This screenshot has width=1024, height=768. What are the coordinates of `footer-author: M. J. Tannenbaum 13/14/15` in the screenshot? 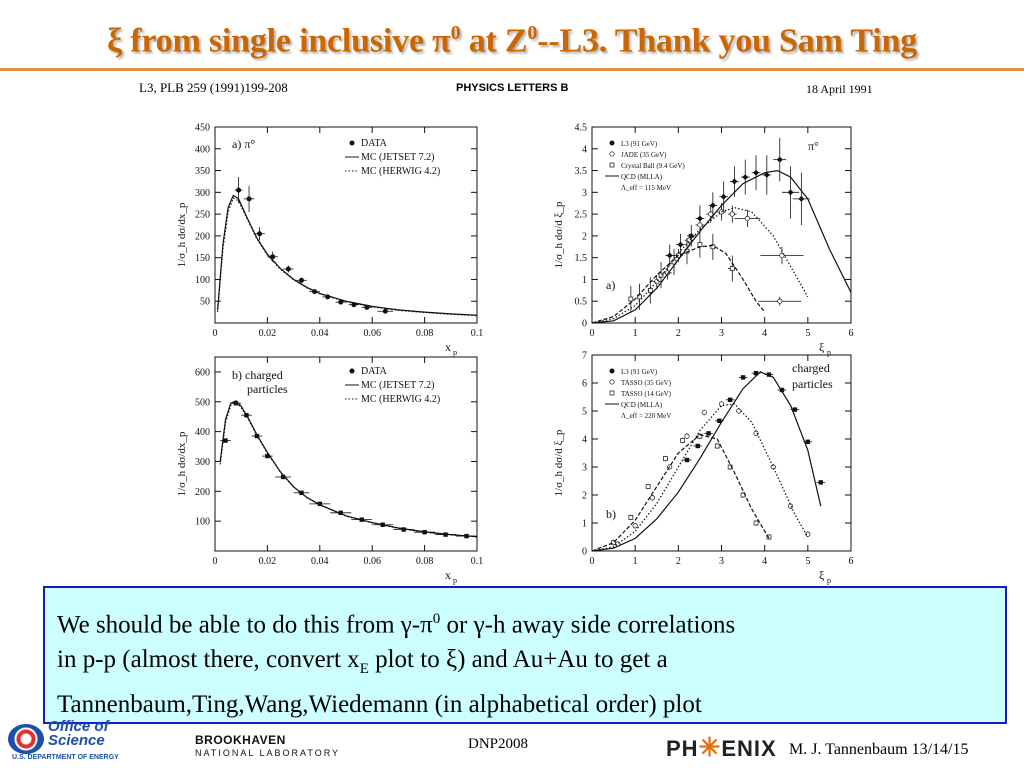 It's located at (879, 749).